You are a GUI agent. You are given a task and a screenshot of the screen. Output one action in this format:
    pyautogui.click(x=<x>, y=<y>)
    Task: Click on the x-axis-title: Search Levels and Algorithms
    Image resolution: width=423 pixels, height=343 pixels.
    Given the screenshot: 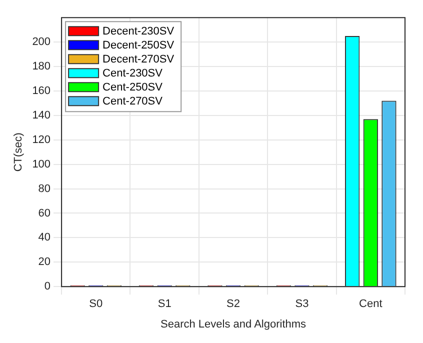 What is the action you would take?
    pyautogui.click(x=233, y=324)
    